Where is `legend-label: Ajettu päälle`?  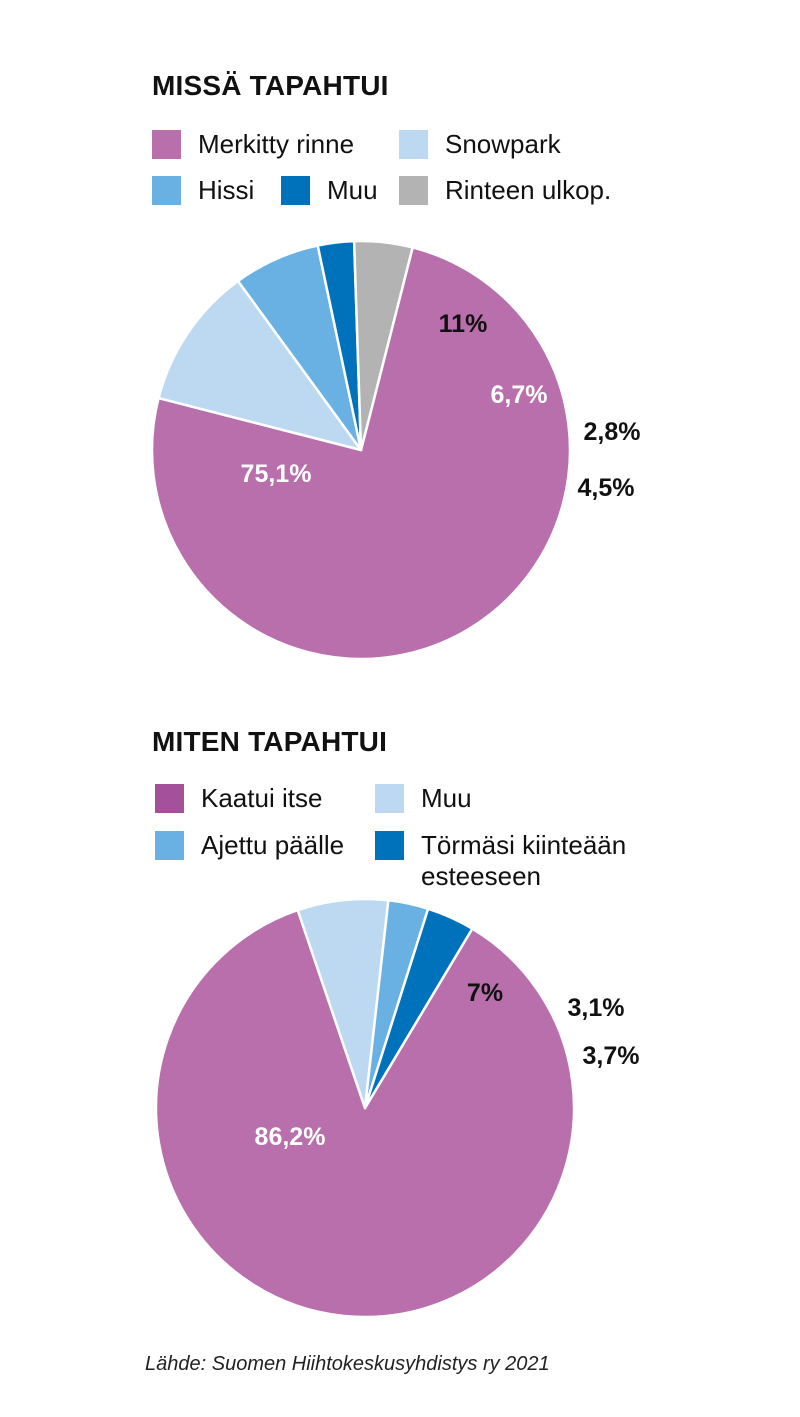
legend-label: Ajettu päälle is located at coordinates (273, 845).